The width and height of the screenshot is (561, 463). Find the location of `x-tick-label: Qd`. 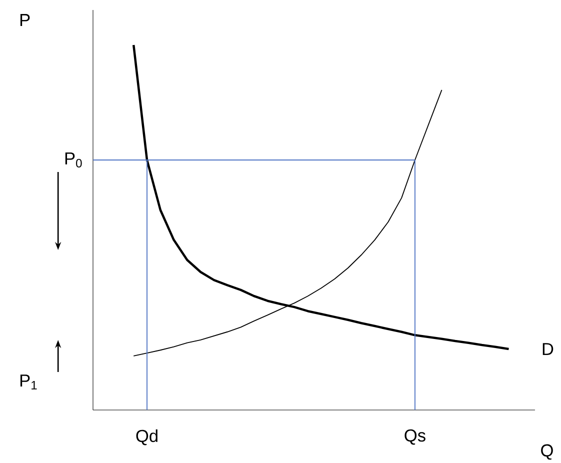

x-tick-label: Qd is located at coordinates (147, 437).